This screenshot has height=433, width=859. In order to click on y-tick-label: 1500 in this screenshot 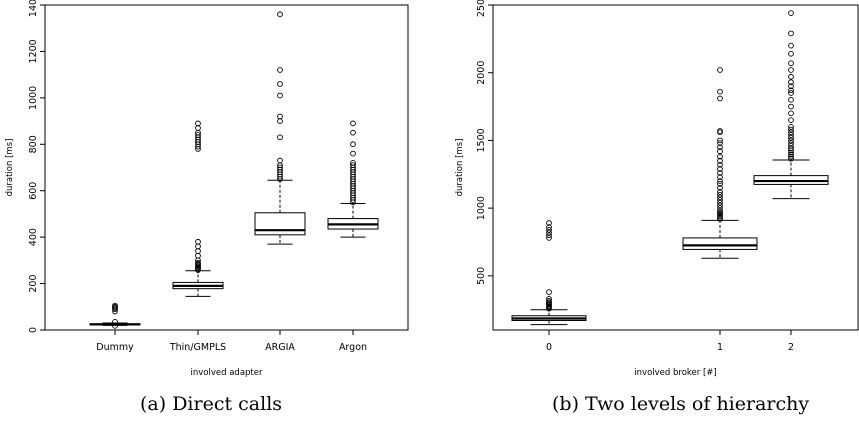, I will do `click(481, 140)`.